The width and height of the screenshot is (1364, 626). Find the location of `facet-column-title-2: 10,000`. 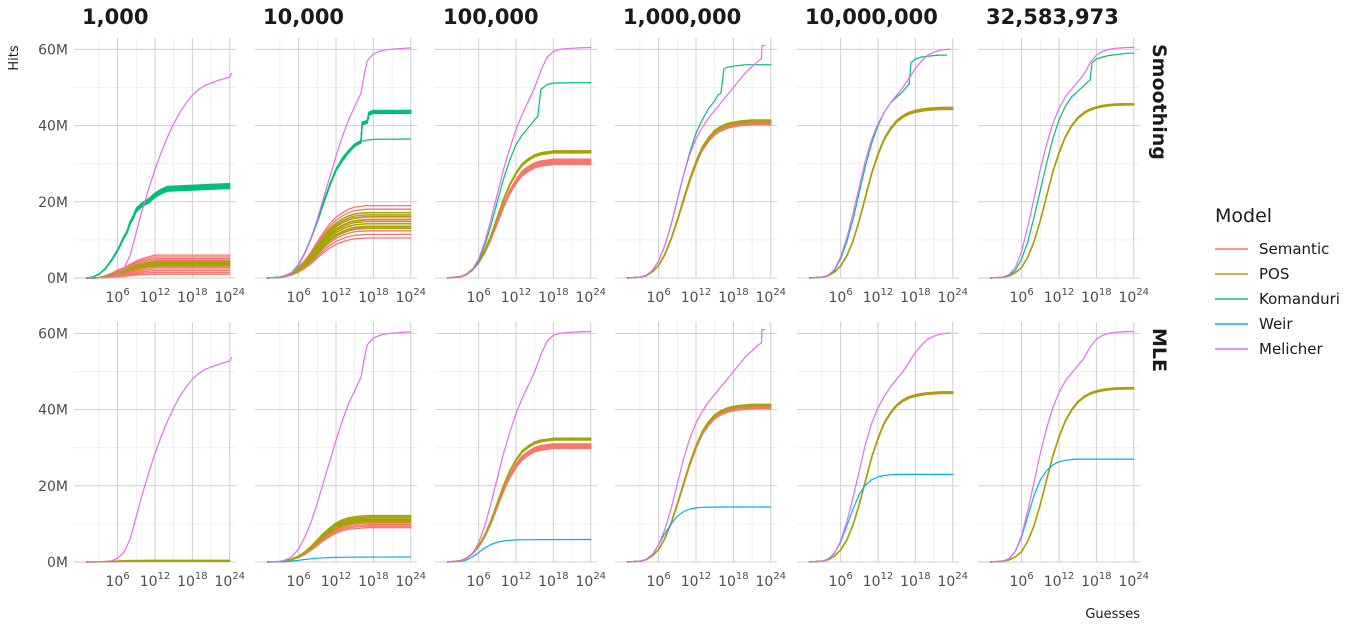

facet-column-title-2: 10,000 is located at coordinates (303, 17).